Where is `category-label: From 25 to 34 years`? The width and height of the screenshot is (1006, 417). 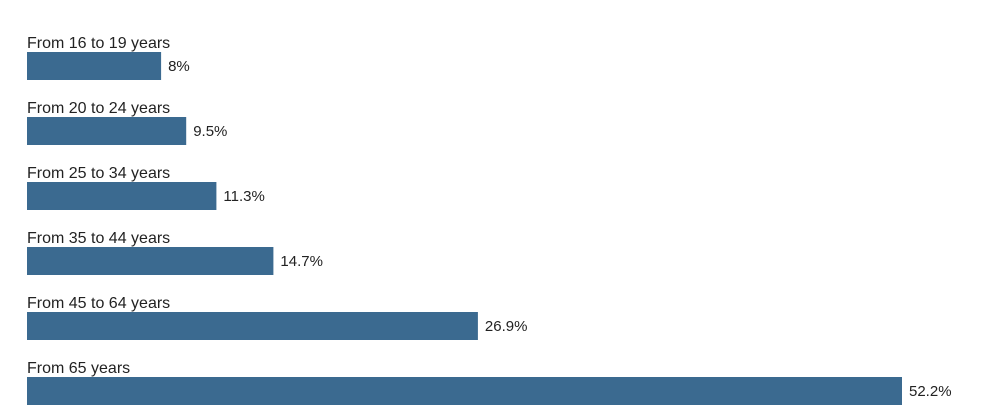 category-label: From 25 to 34 years is located at coordinates (98, 173).